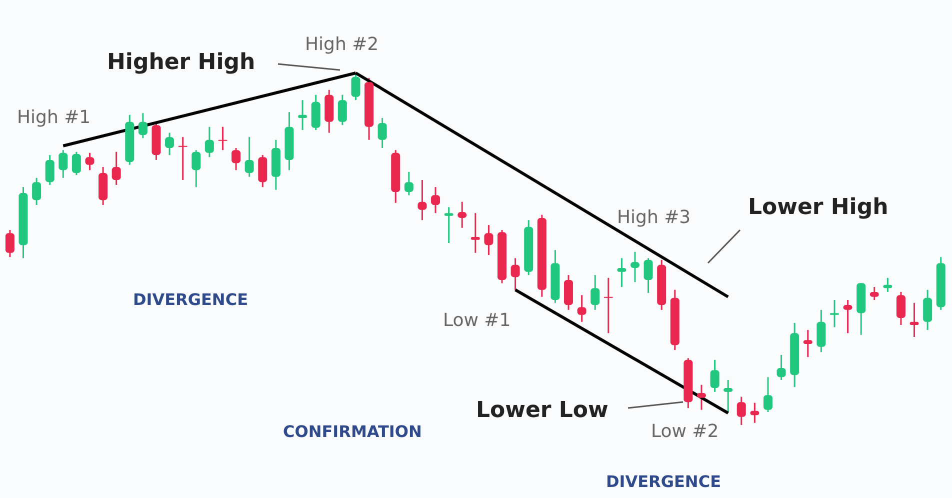 The height and width of the screenshot is (498, 952). Describe the element at coordinates (818, 207) in the screenshot. I see `annotation: Lower High` at that location.